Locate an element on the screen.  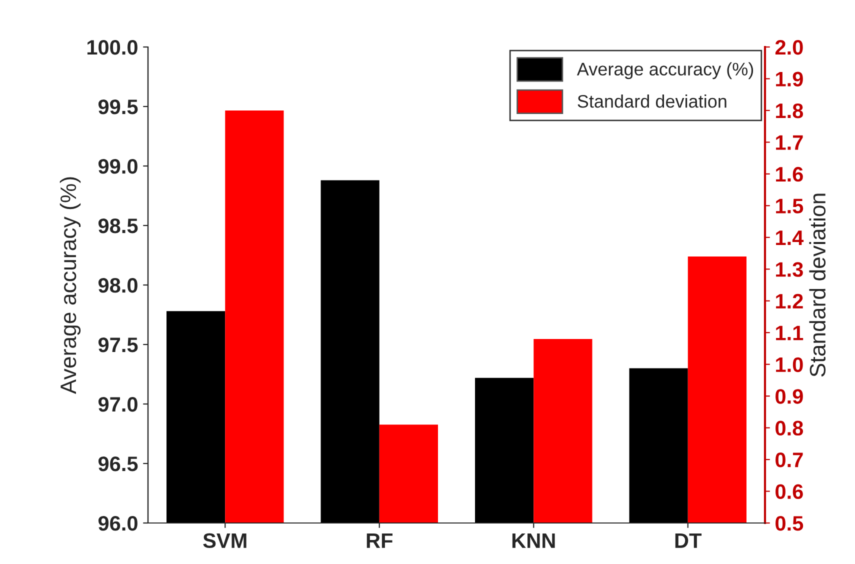
x-tick-label: RF is located at coordinates (379, 540).